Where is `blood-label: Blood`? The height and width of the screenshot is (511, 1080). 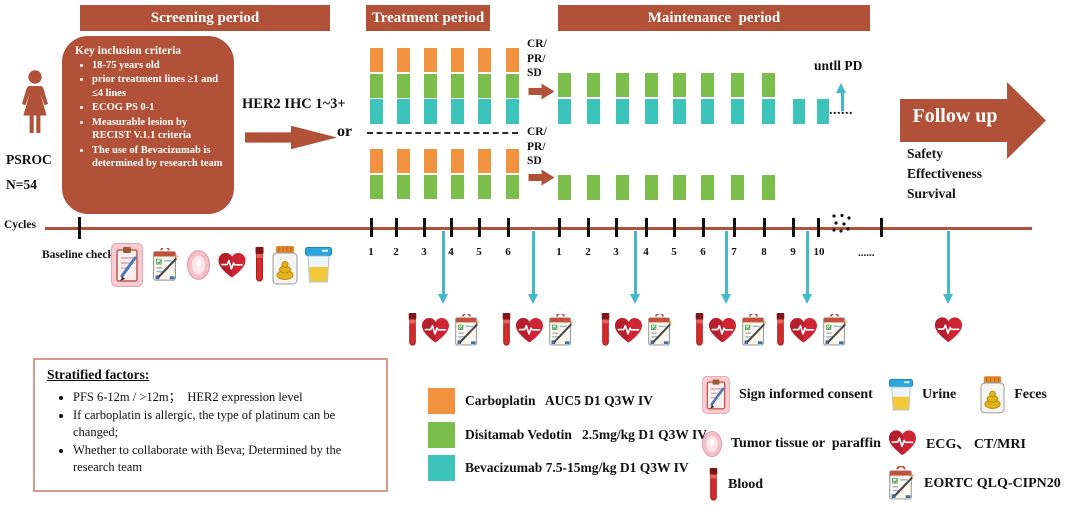
blood-label: Blood is located at coordinates (746, 484).